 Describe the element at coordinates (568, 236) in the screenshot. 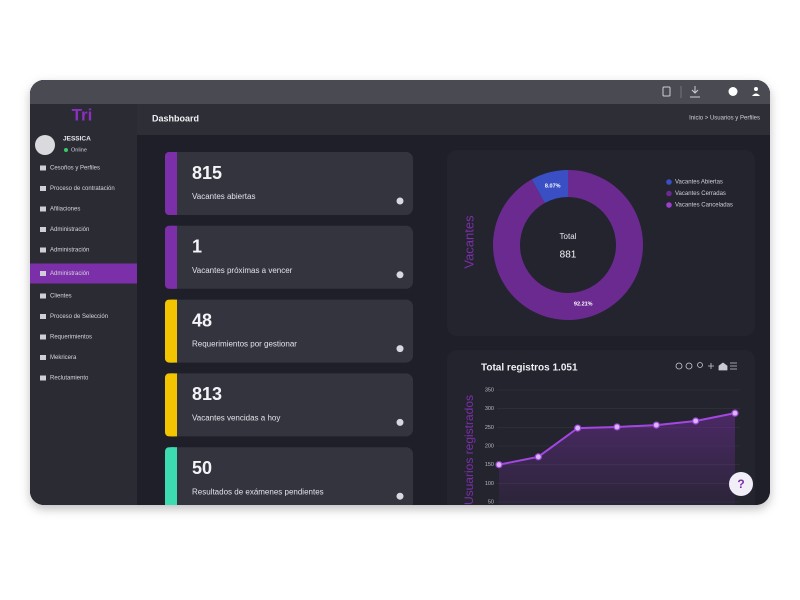

I see `donut-center-label: Total` at that location.